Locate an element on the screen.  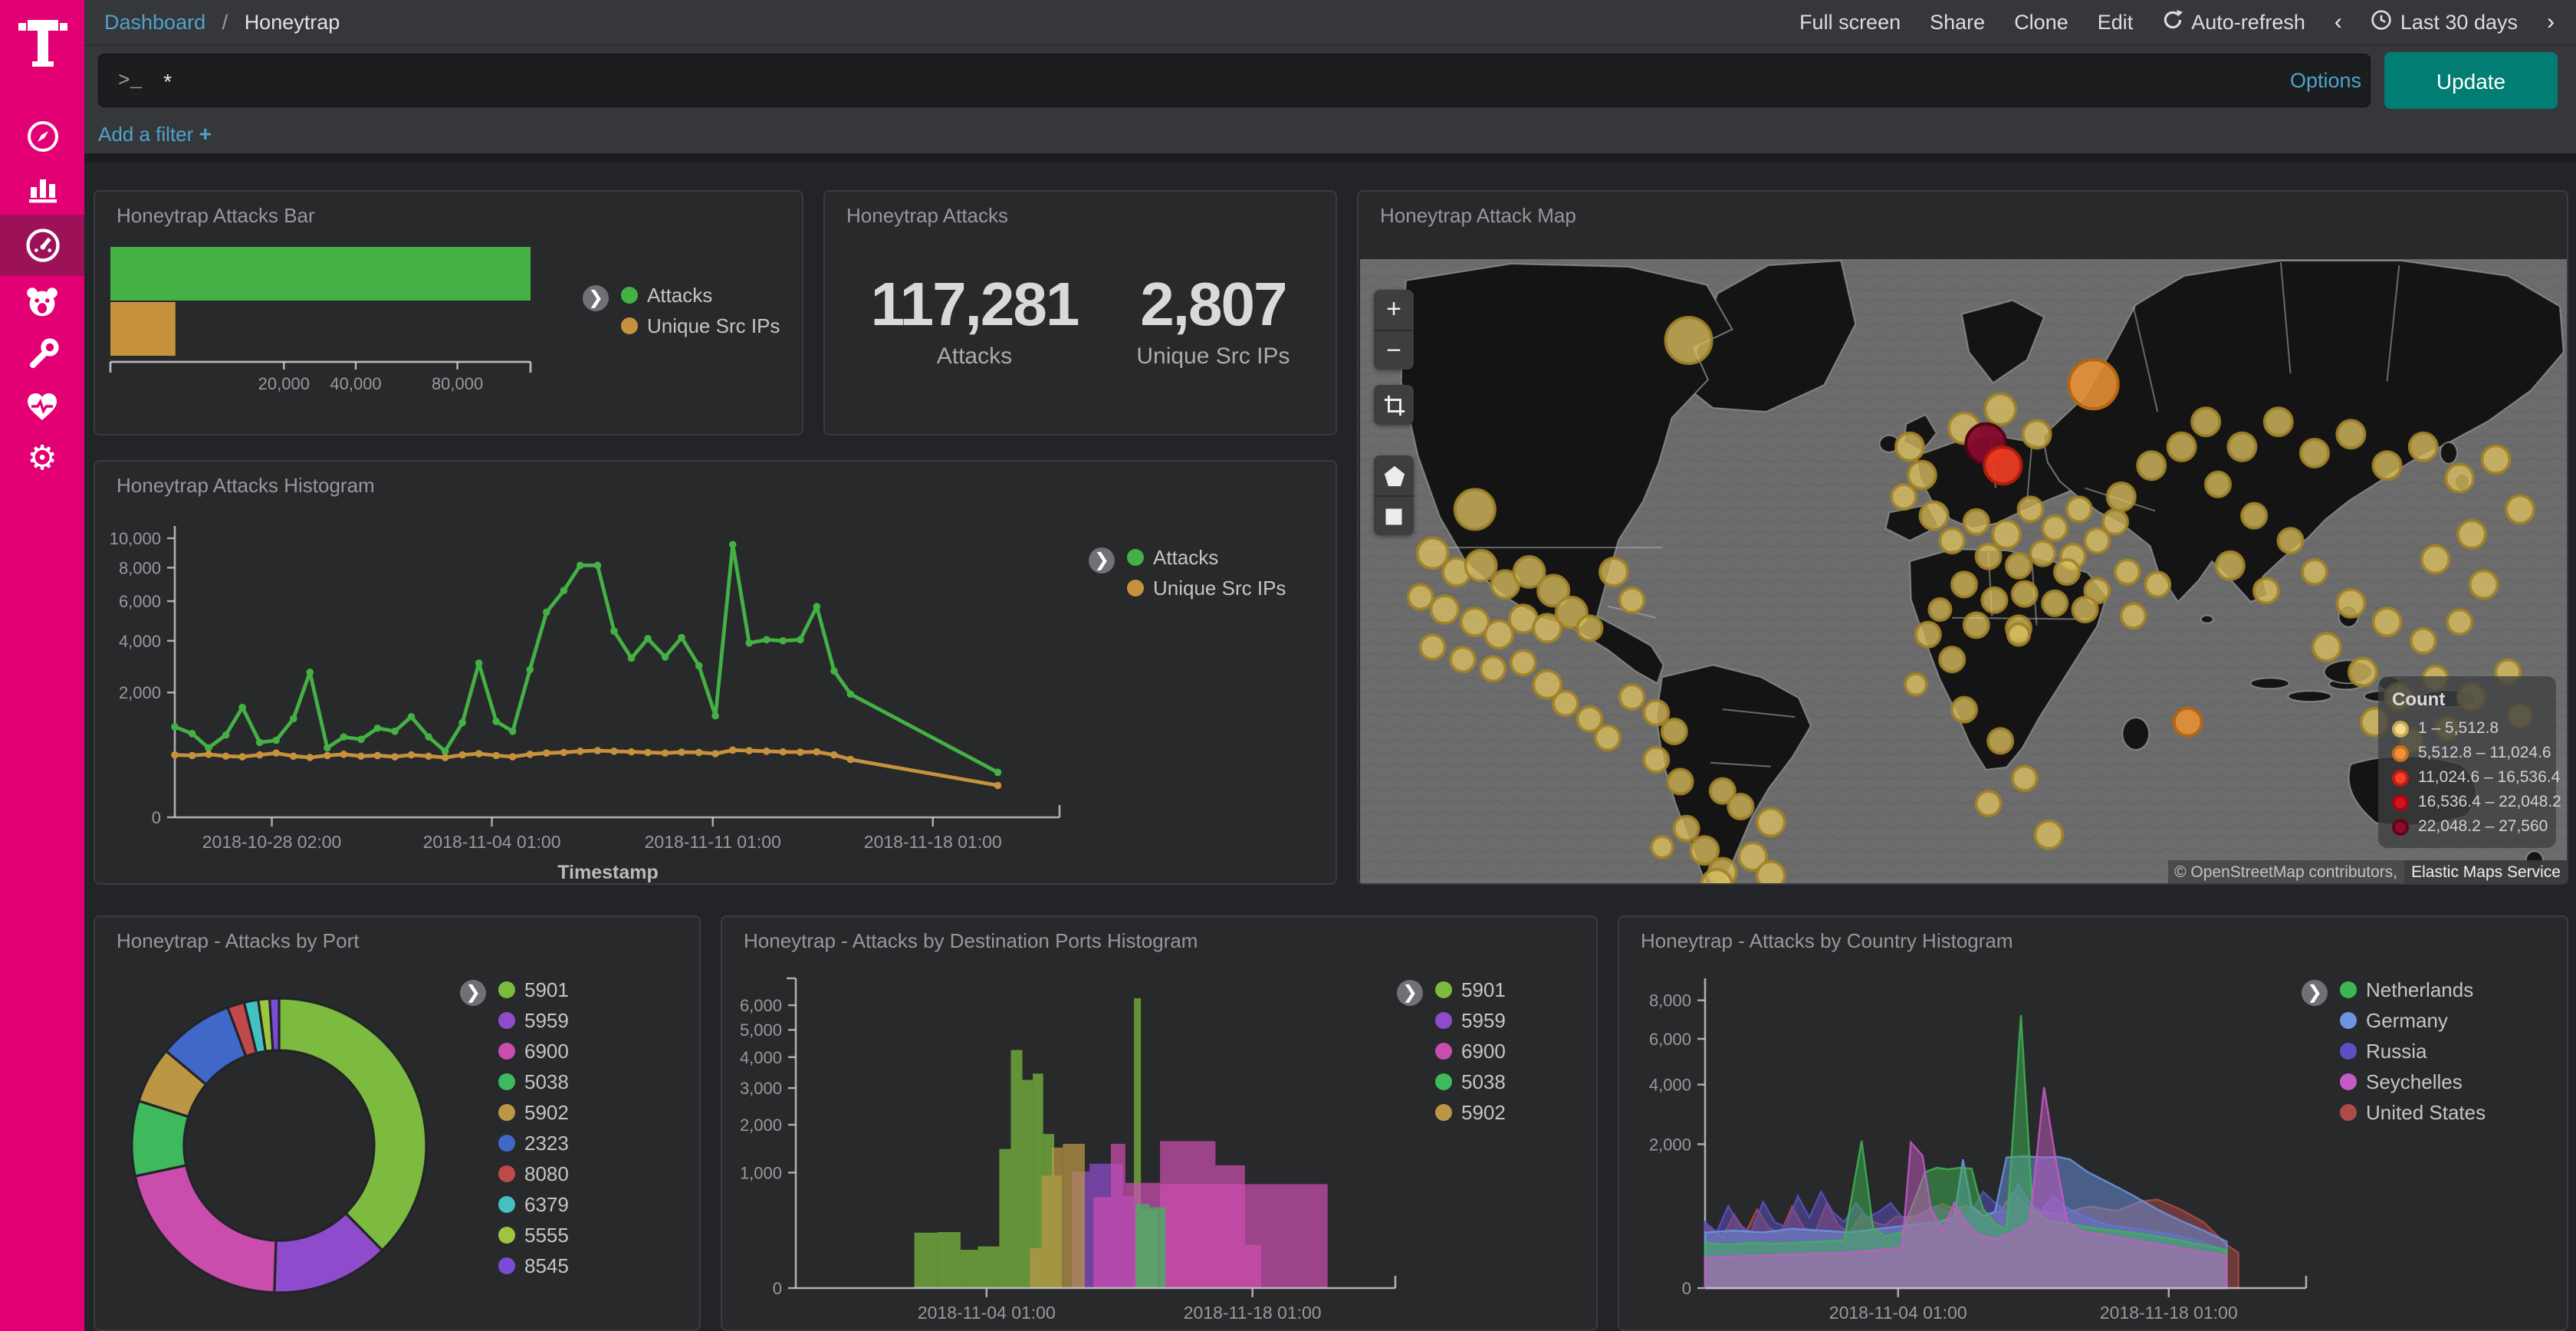
breadcrumb-dashboard-link: Dashboard is located at coordinates (155, 22).